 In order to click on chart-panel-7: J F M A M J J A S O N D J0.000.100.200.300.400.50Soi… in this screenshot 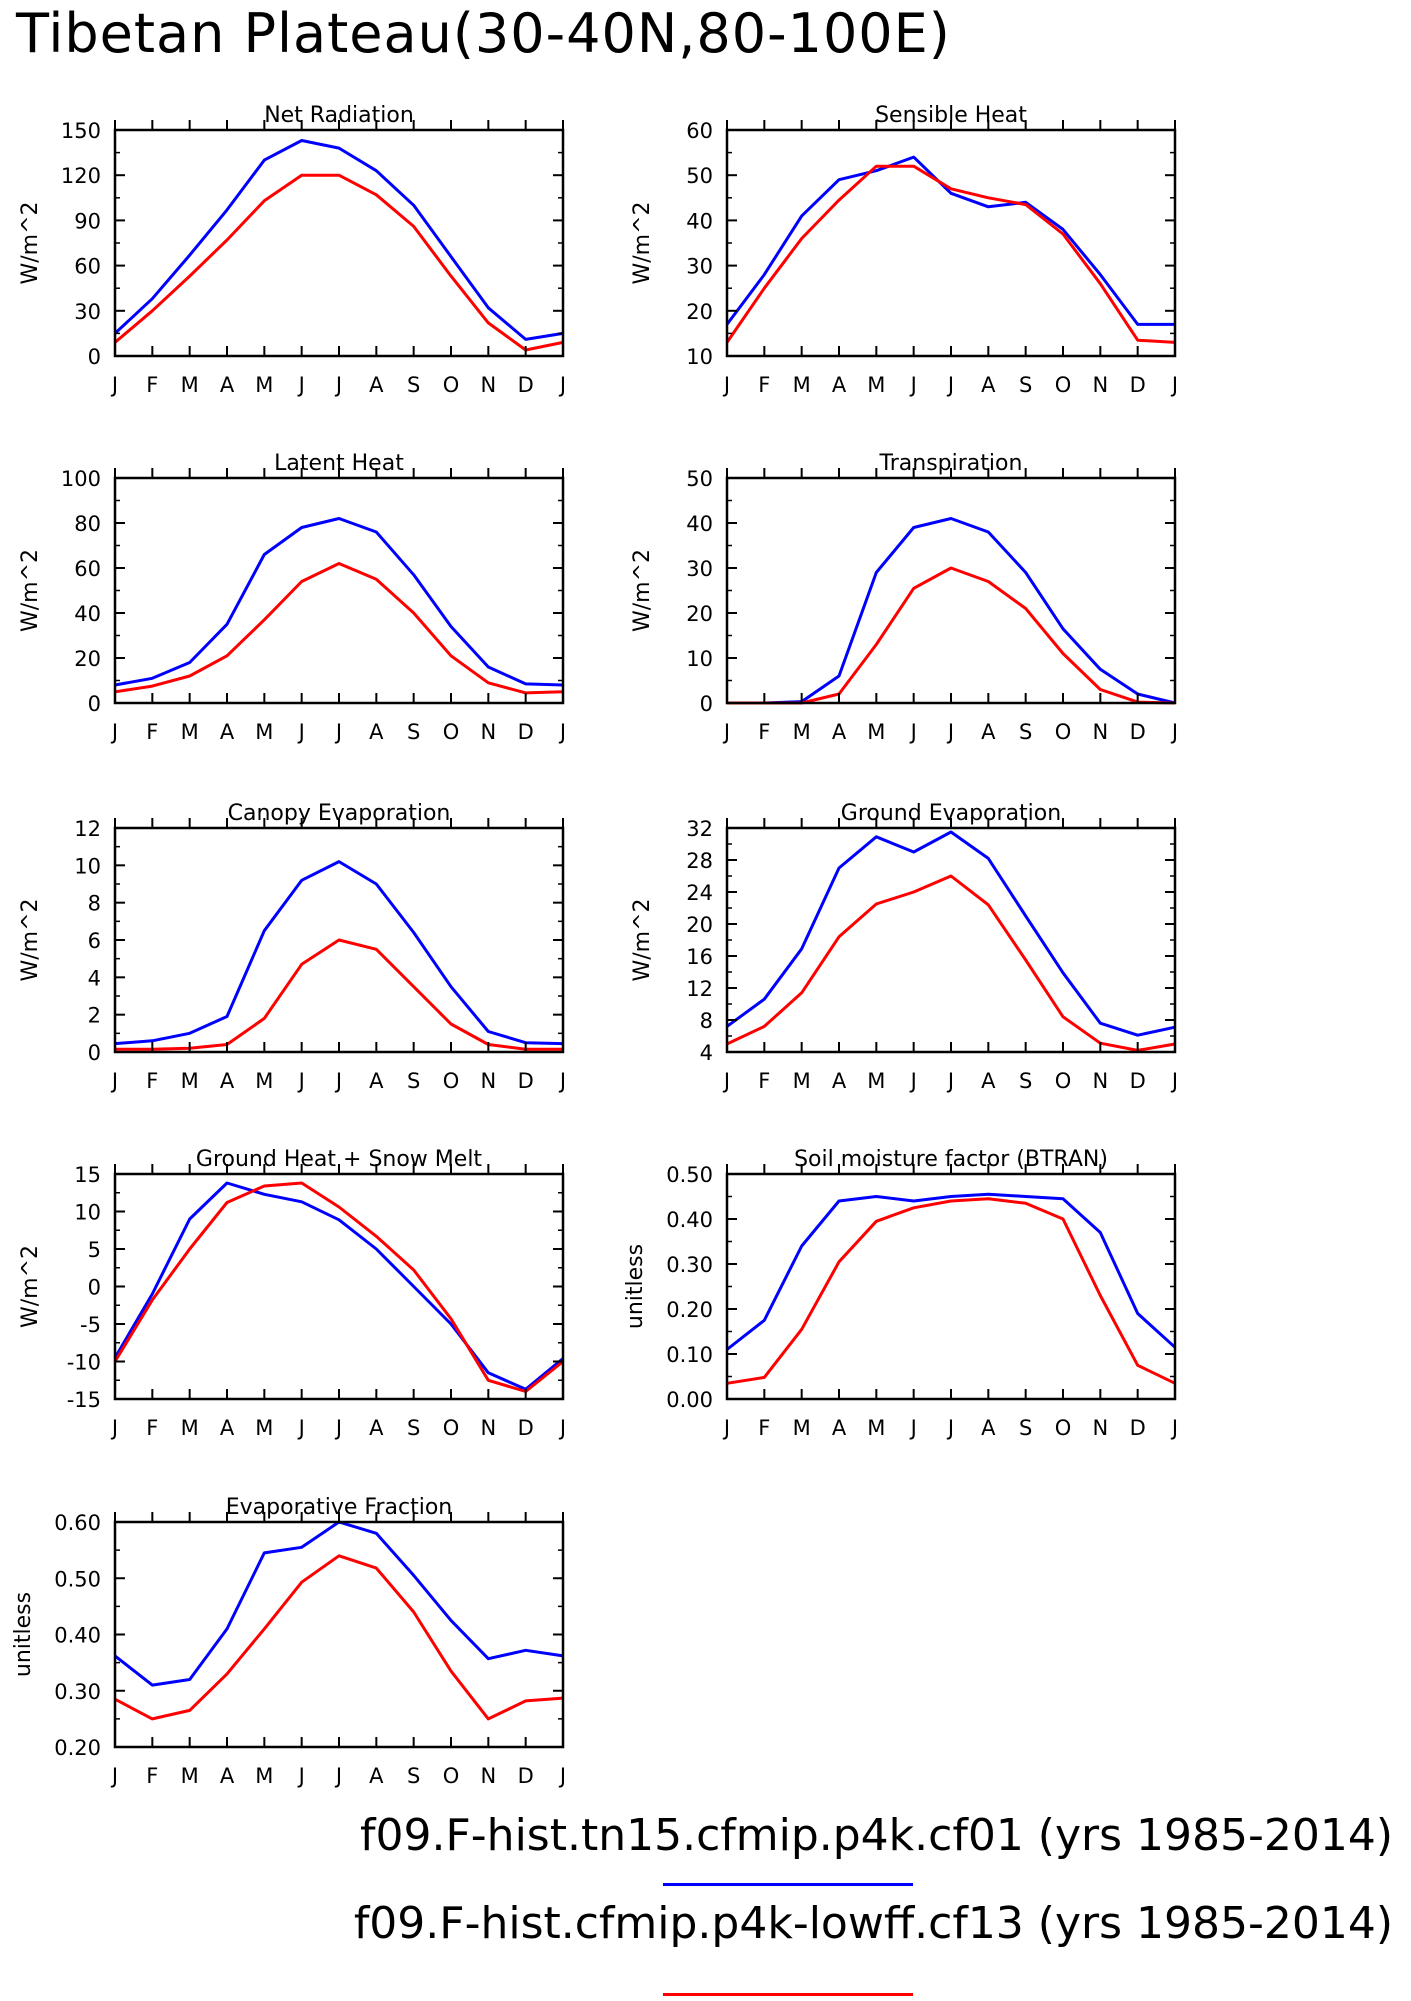, I will do `click(900, 1293)`.